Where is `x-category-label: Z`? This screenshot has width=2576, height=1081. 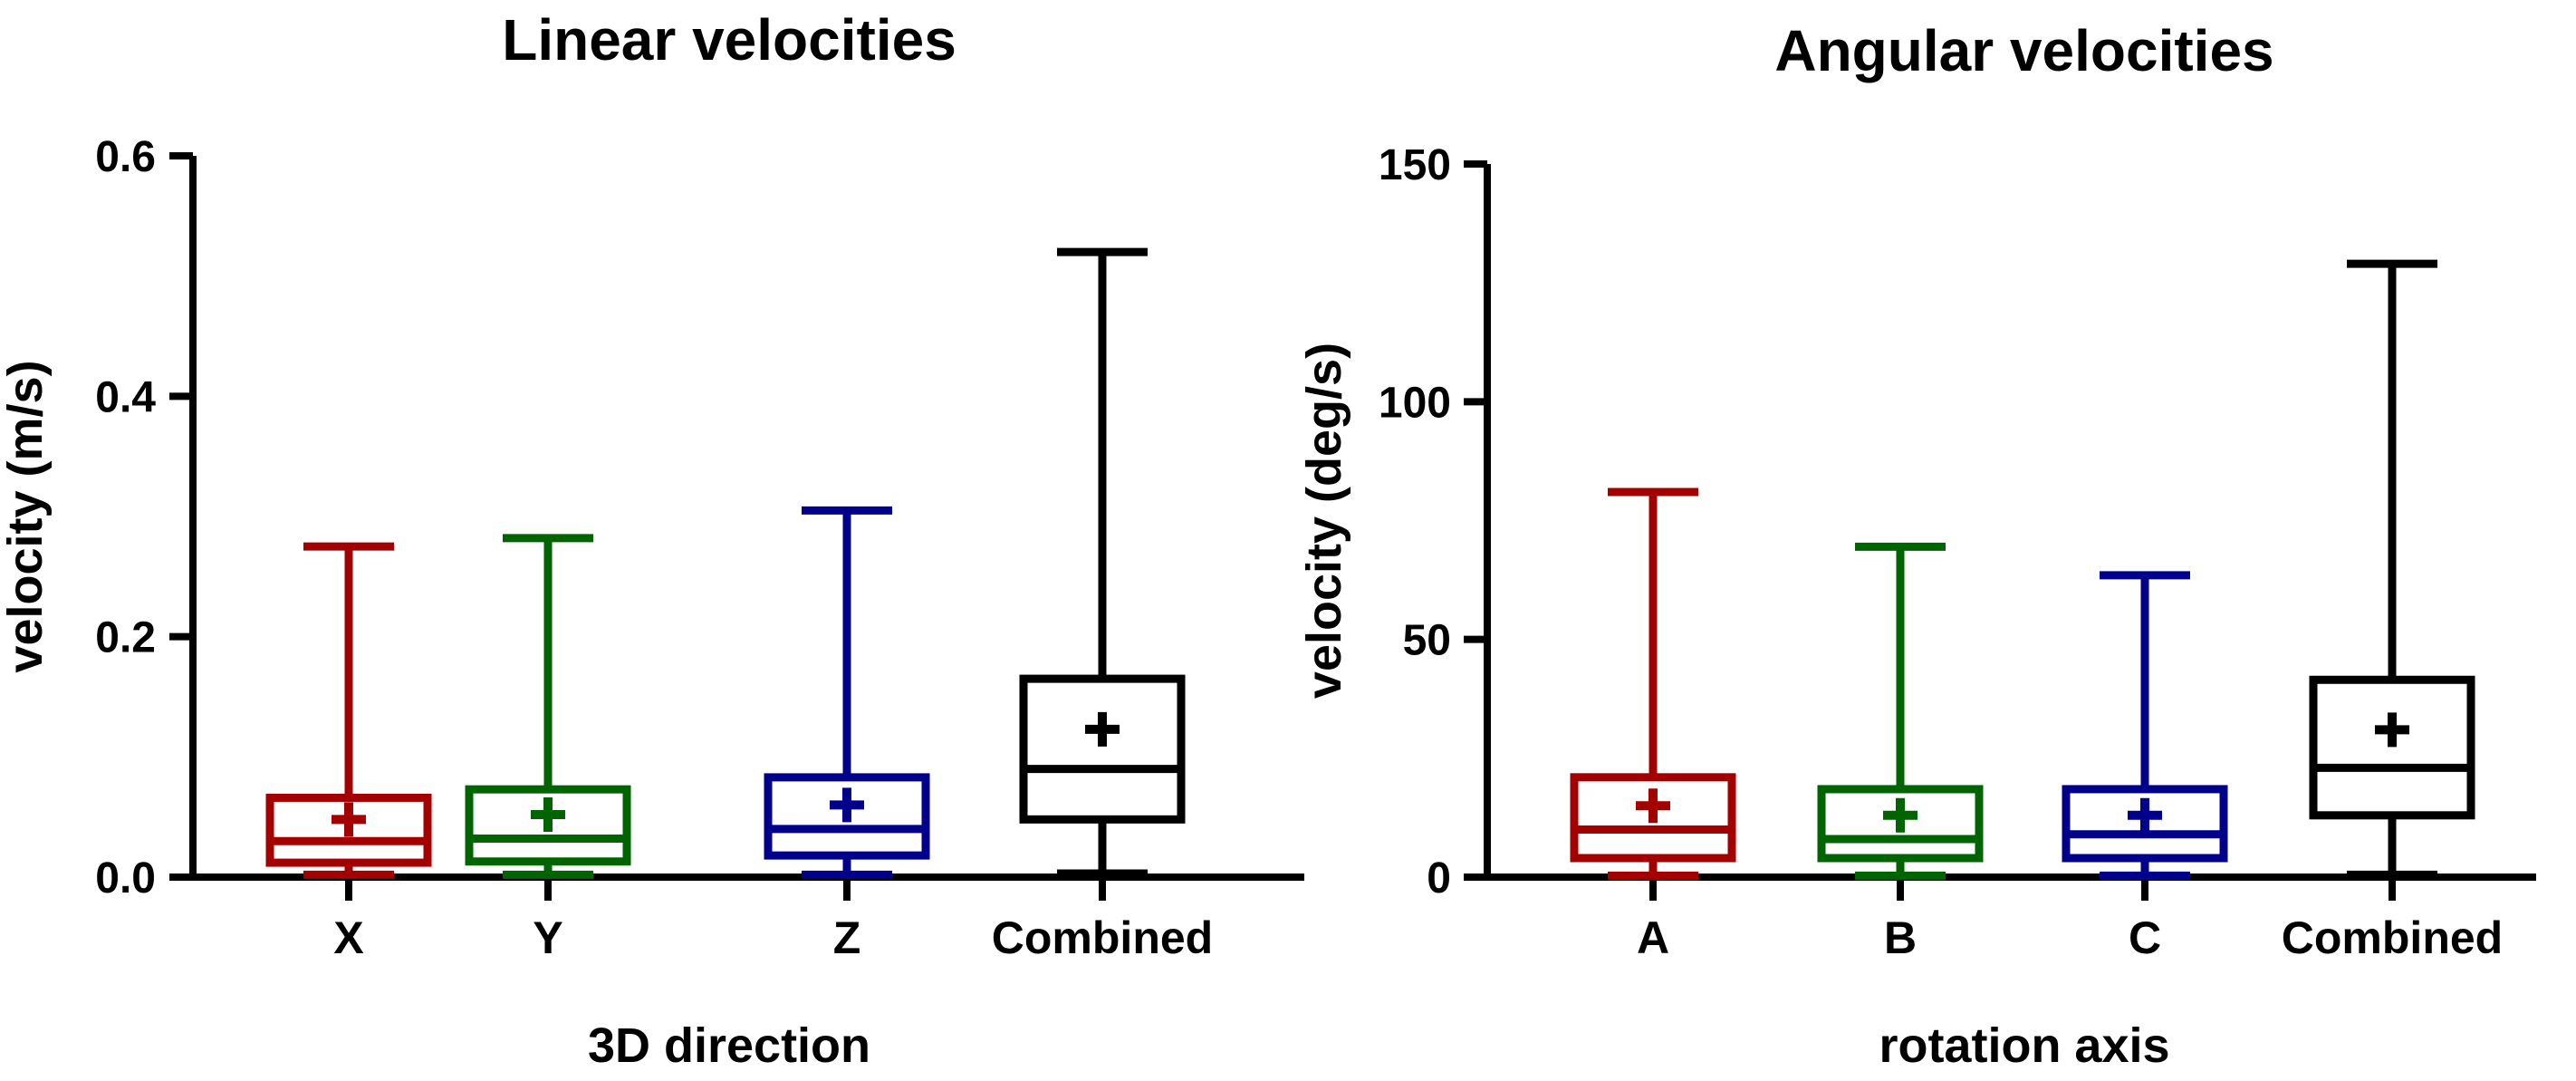 x-category-label: Z is located at coordinates (847, 937).